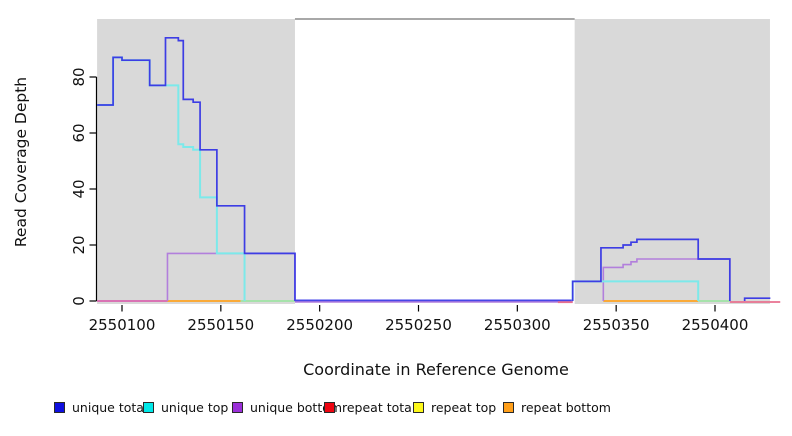  I want to click on legend-label: repeat top, so click(464, 407).